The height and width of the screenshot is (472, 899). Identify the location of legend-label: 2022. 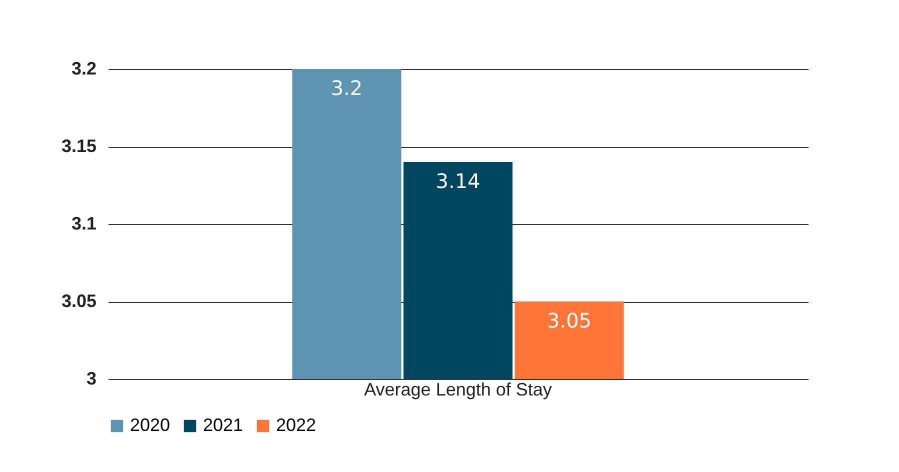
(296, 425).